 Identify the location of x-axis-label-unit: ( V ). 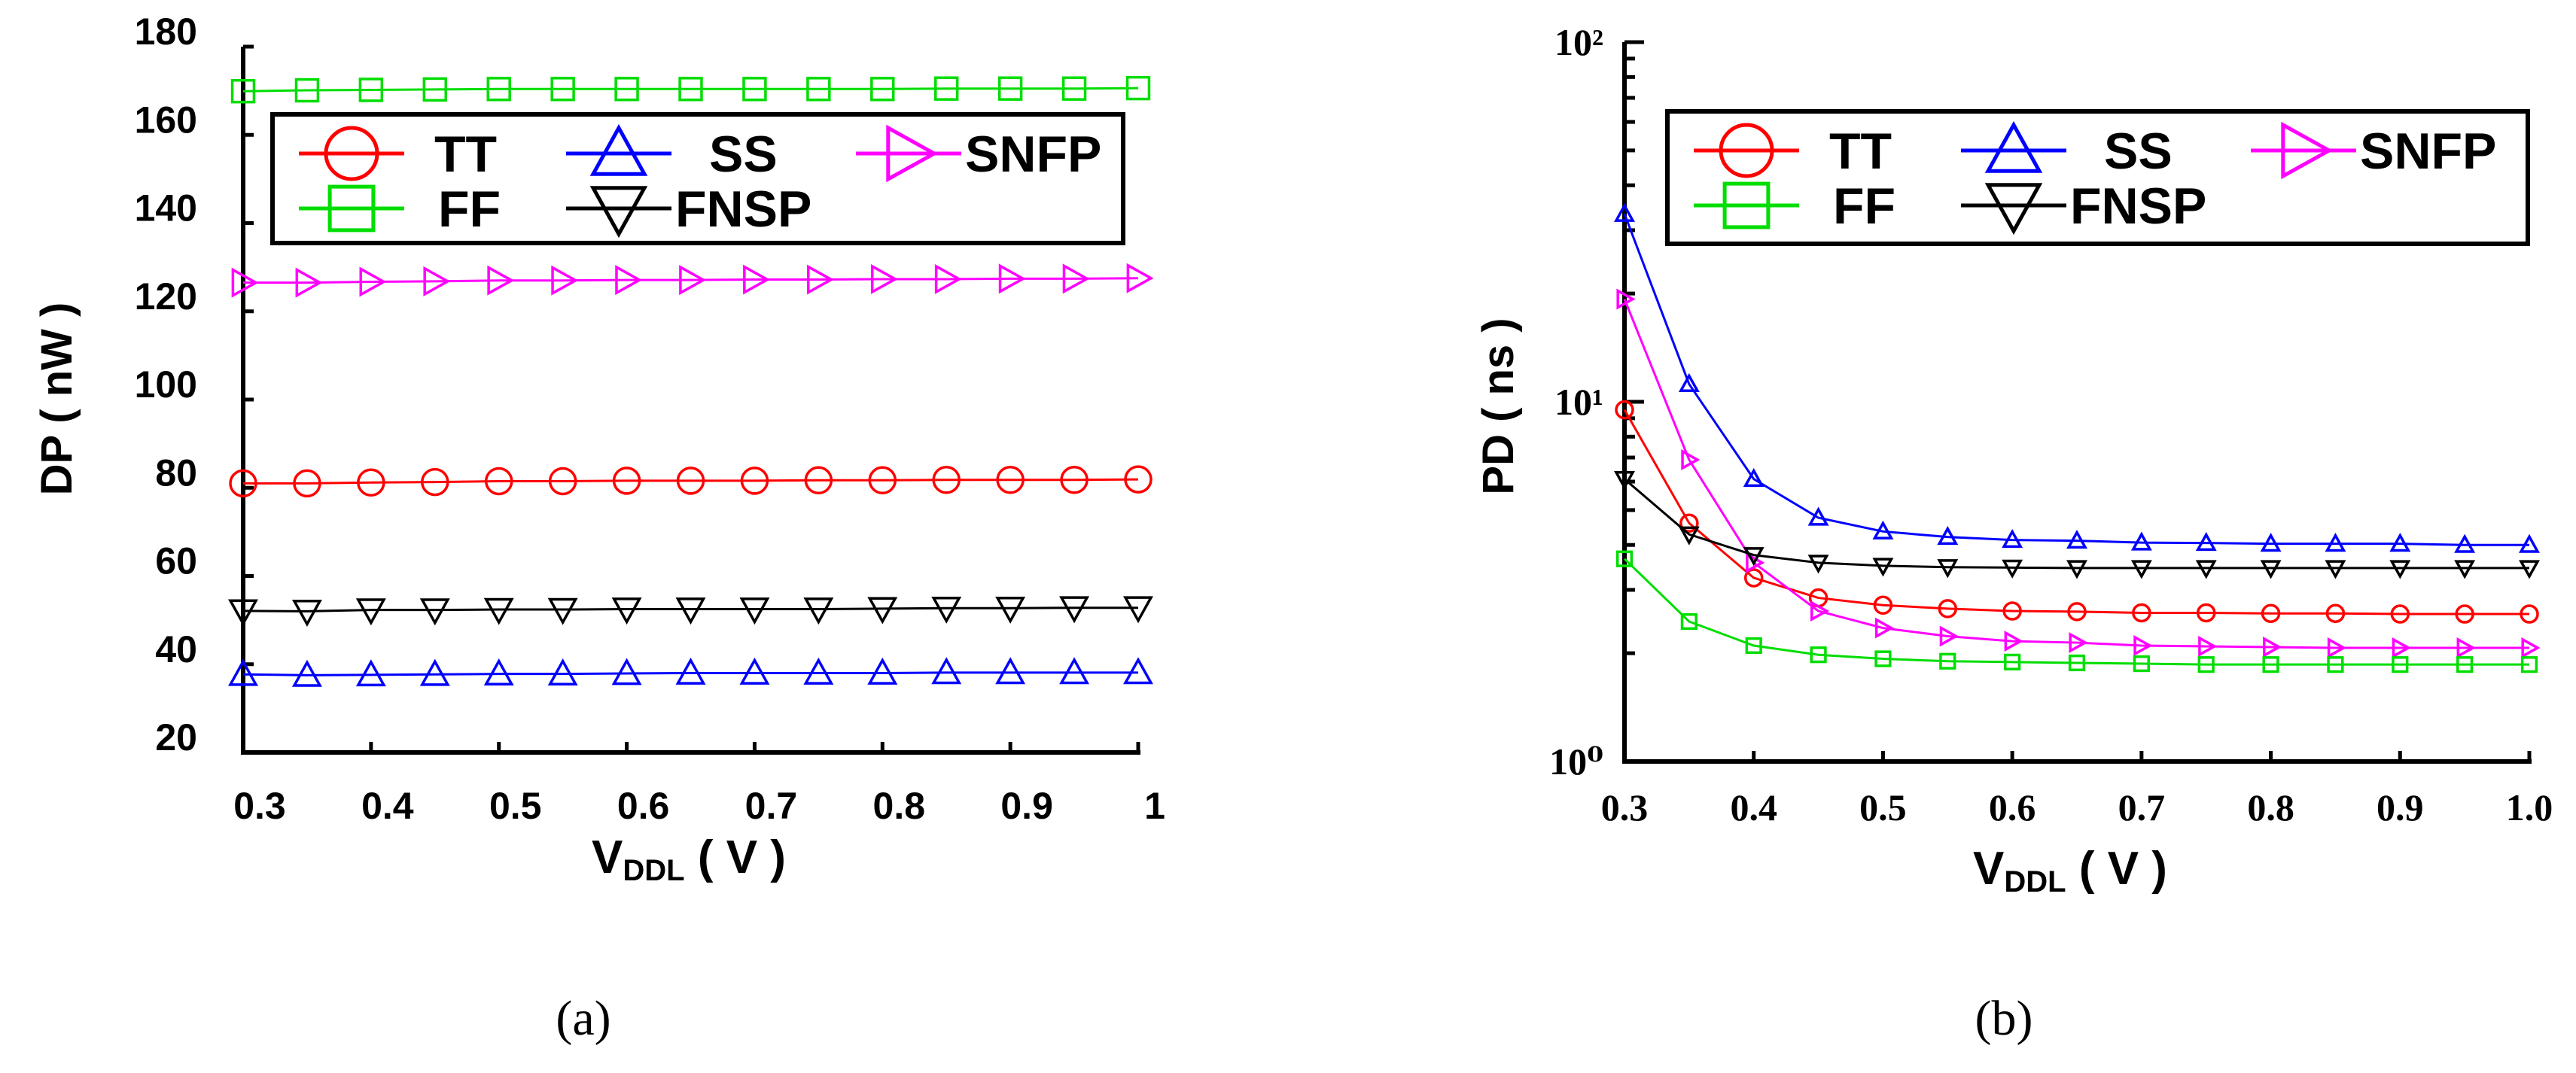
(2116, 869).